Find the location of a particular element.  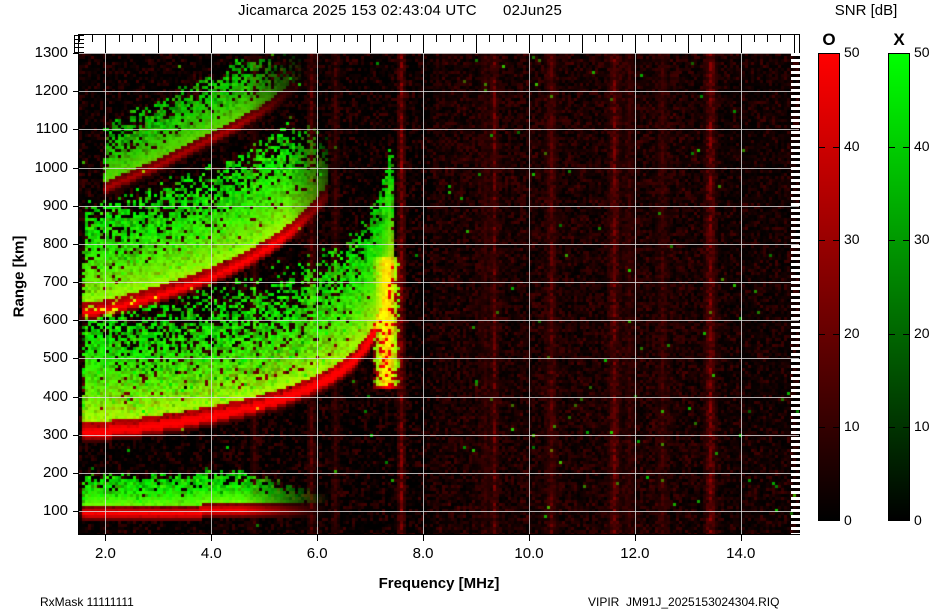

colorbar-o-label-10: 10 is located at coordinates (852, 426).